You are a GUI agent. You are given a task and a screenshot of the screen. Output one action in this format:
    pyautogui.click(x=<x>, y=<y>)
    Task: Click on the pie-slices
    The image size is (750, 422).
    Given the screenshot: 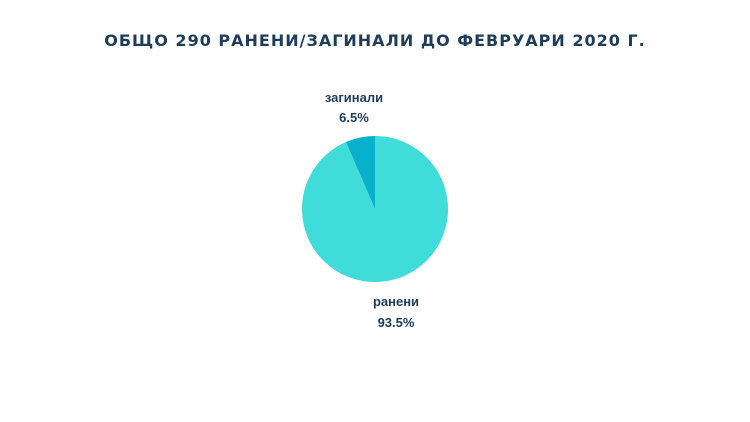 What is the action you would take?
    pyautogui.click(x=375, y=209)
    